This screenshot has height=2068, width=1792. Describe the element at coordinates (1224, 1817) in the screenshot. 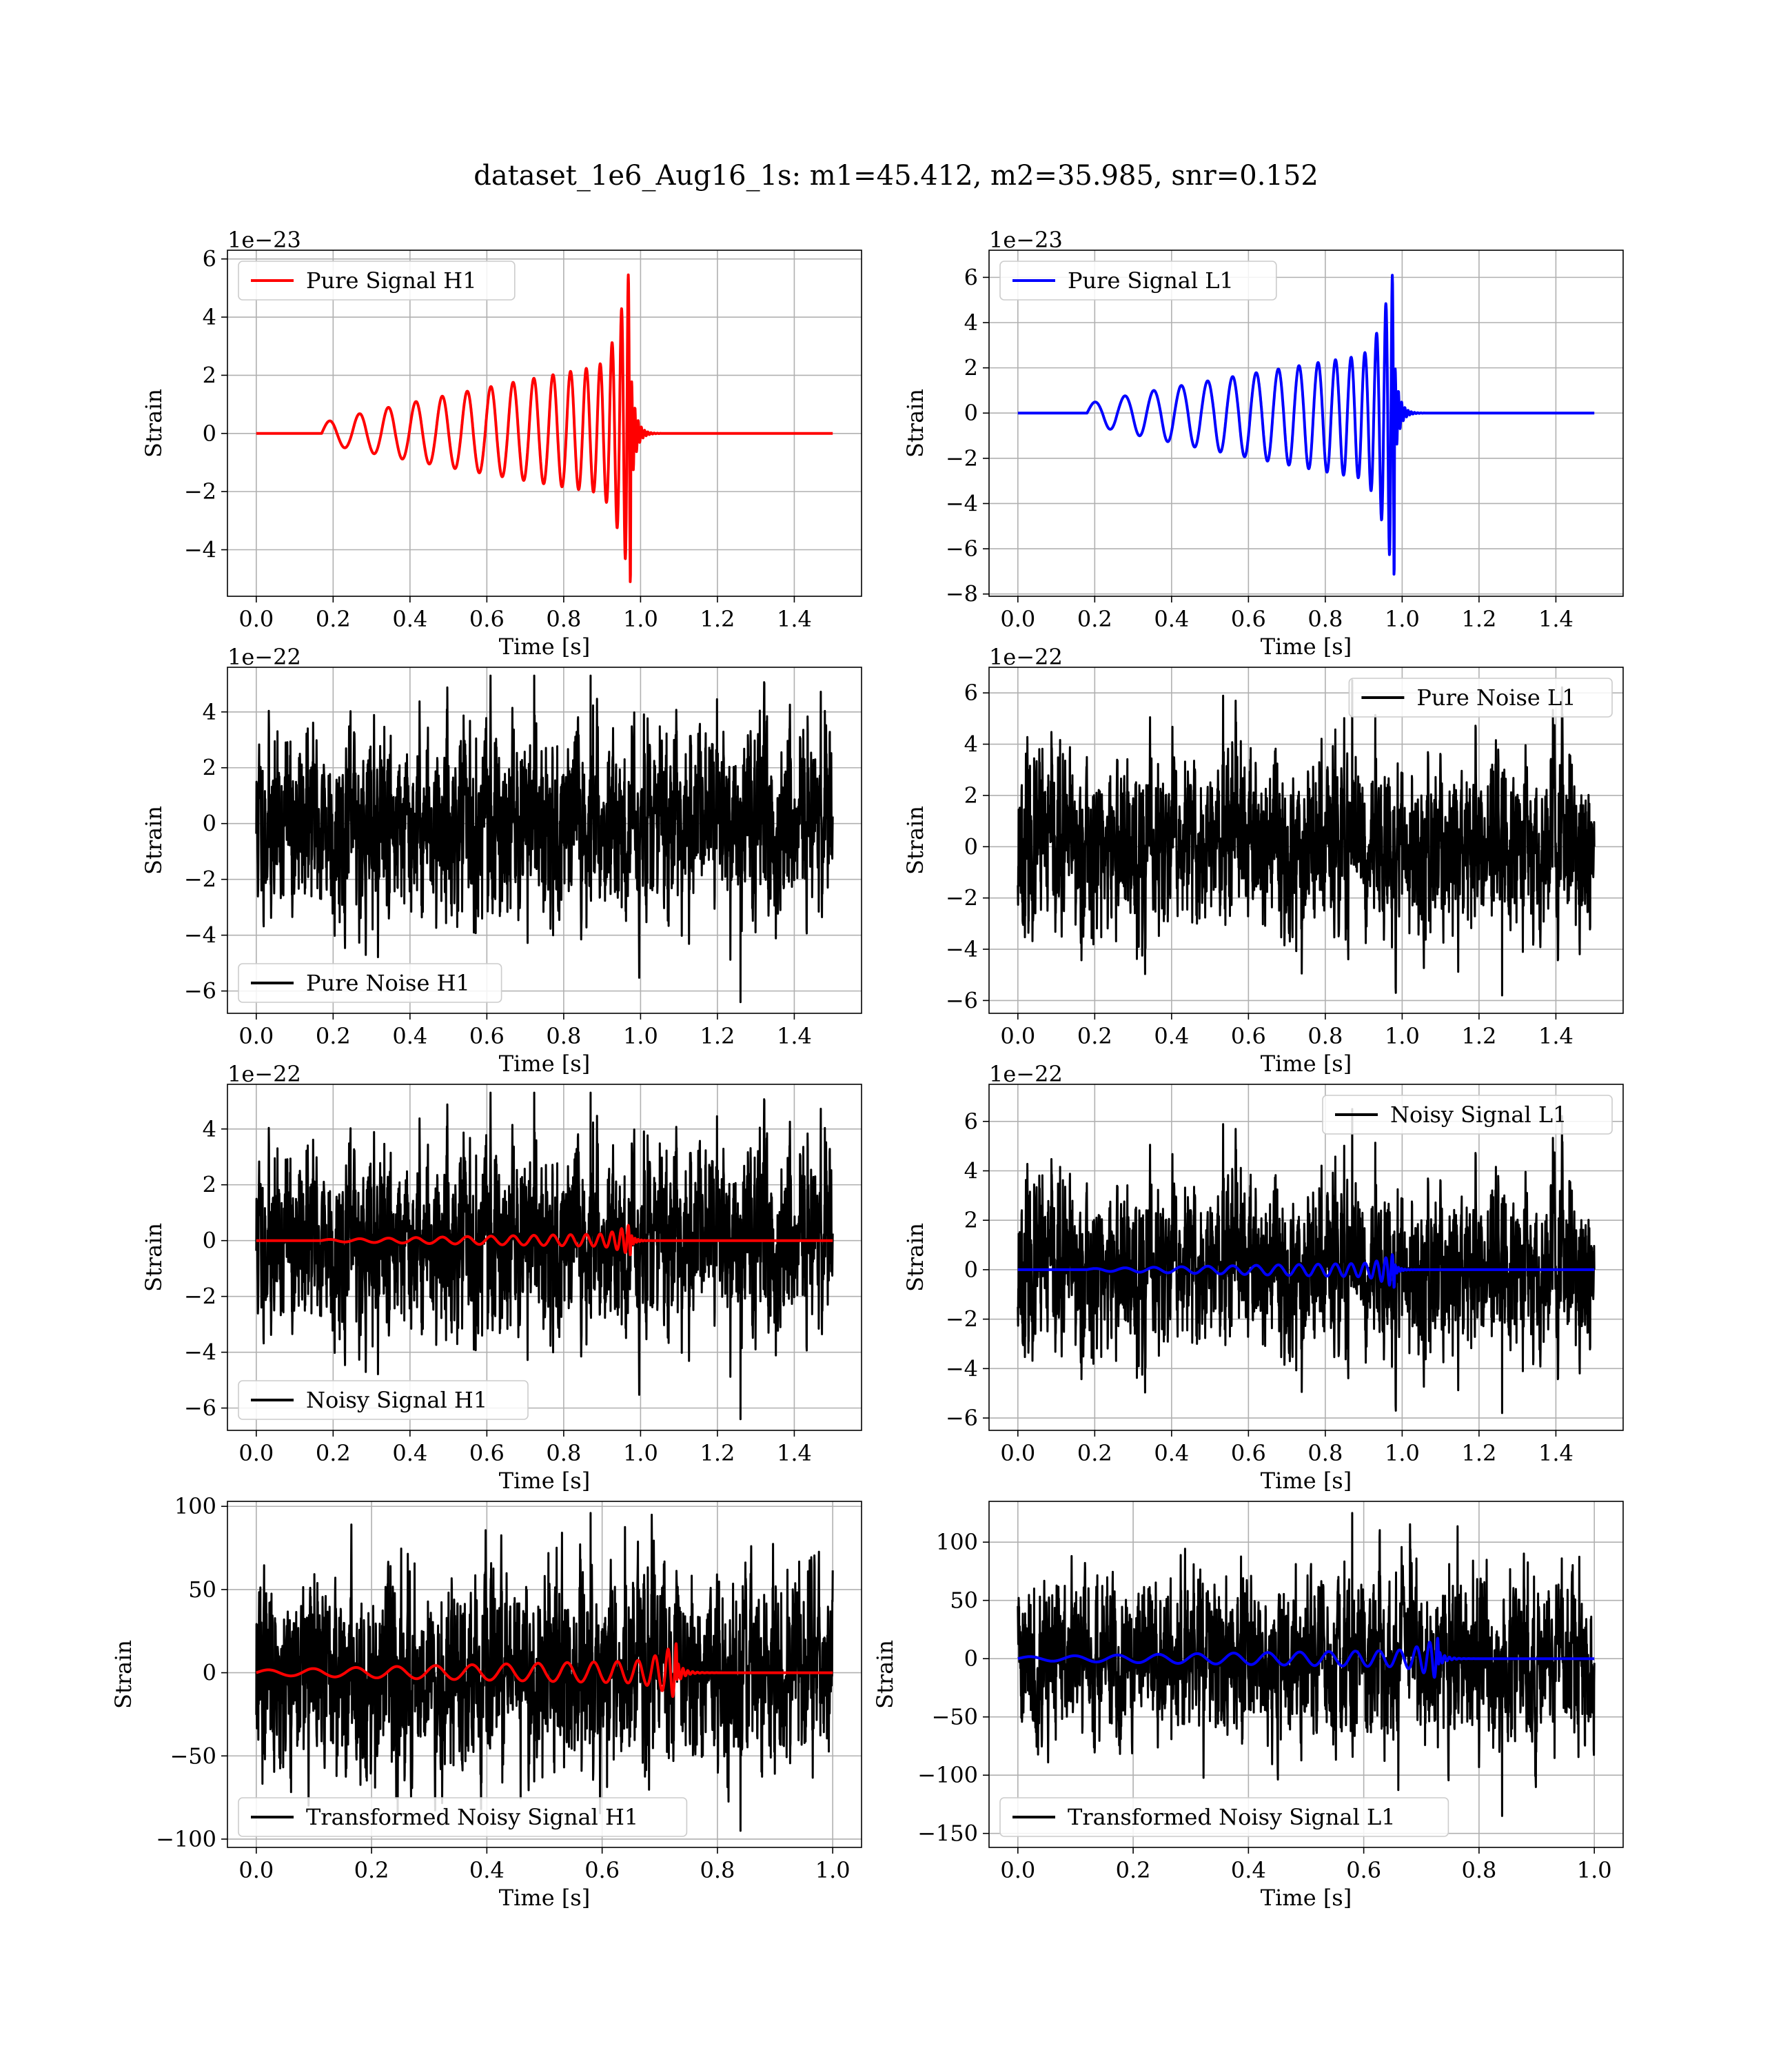

I see `legend: Transformed Noisy Signal L1` at that location.